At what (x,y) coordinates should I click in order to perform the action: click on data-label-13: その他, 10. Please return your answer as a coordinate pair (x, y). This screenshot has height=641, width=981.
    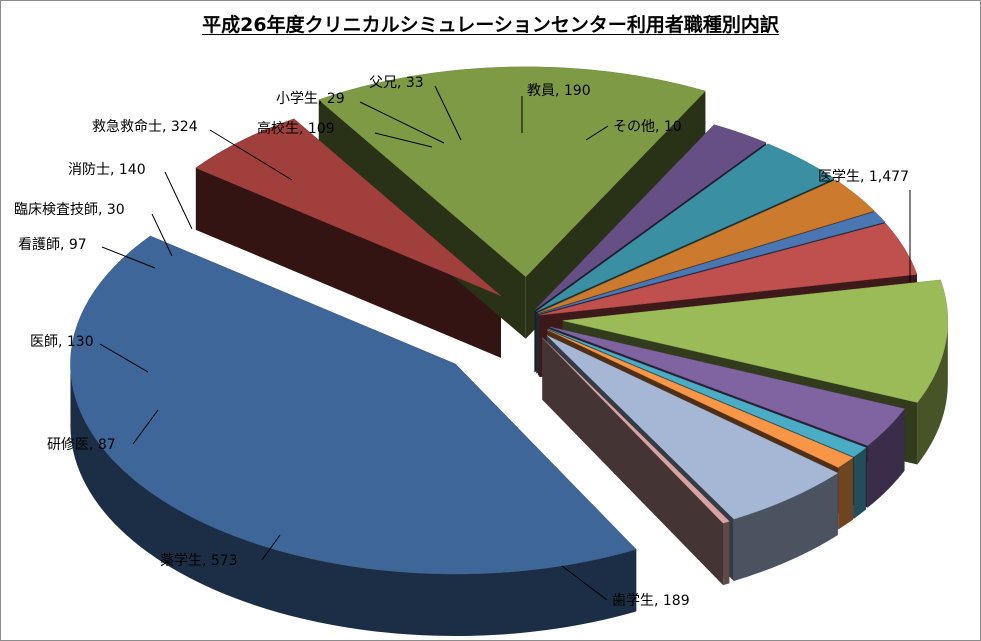
    Looking at the image, I should click on (647, 127).